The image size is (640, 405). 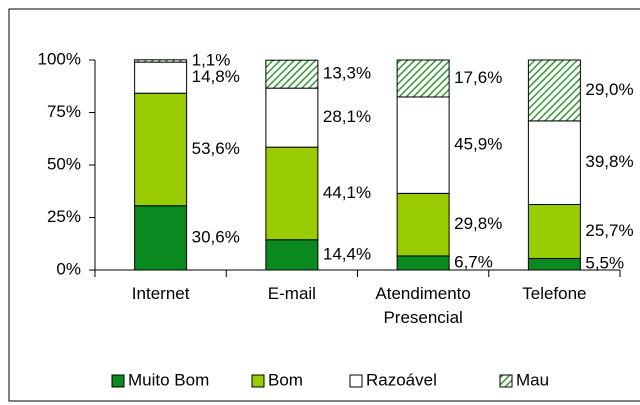 I want to click on x-tick-label: Telefone, so click(x=554, y=293).